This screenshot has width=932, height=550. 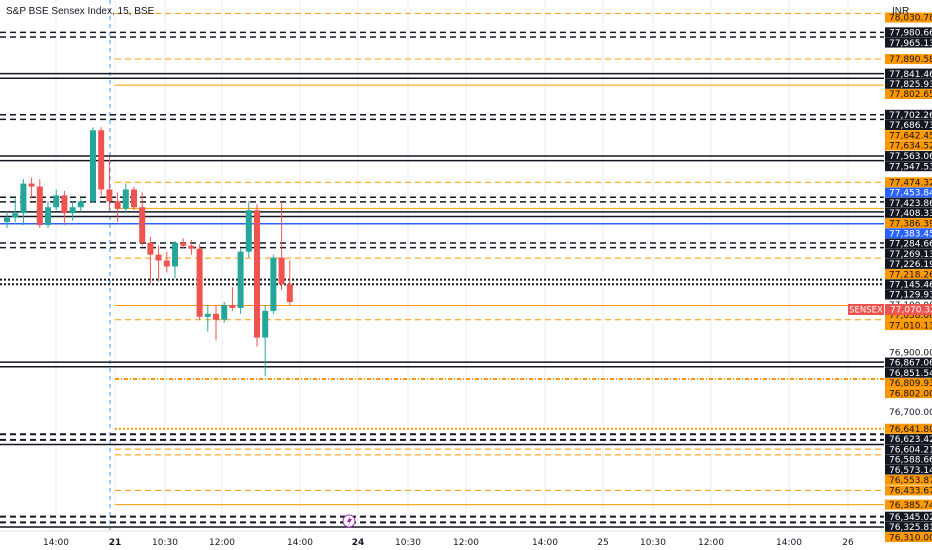 What do you see at coordinates (910, 60) in the screenshot?
I see `price-axis-label-text: 77,890.58` at bounding box center [910, 60].